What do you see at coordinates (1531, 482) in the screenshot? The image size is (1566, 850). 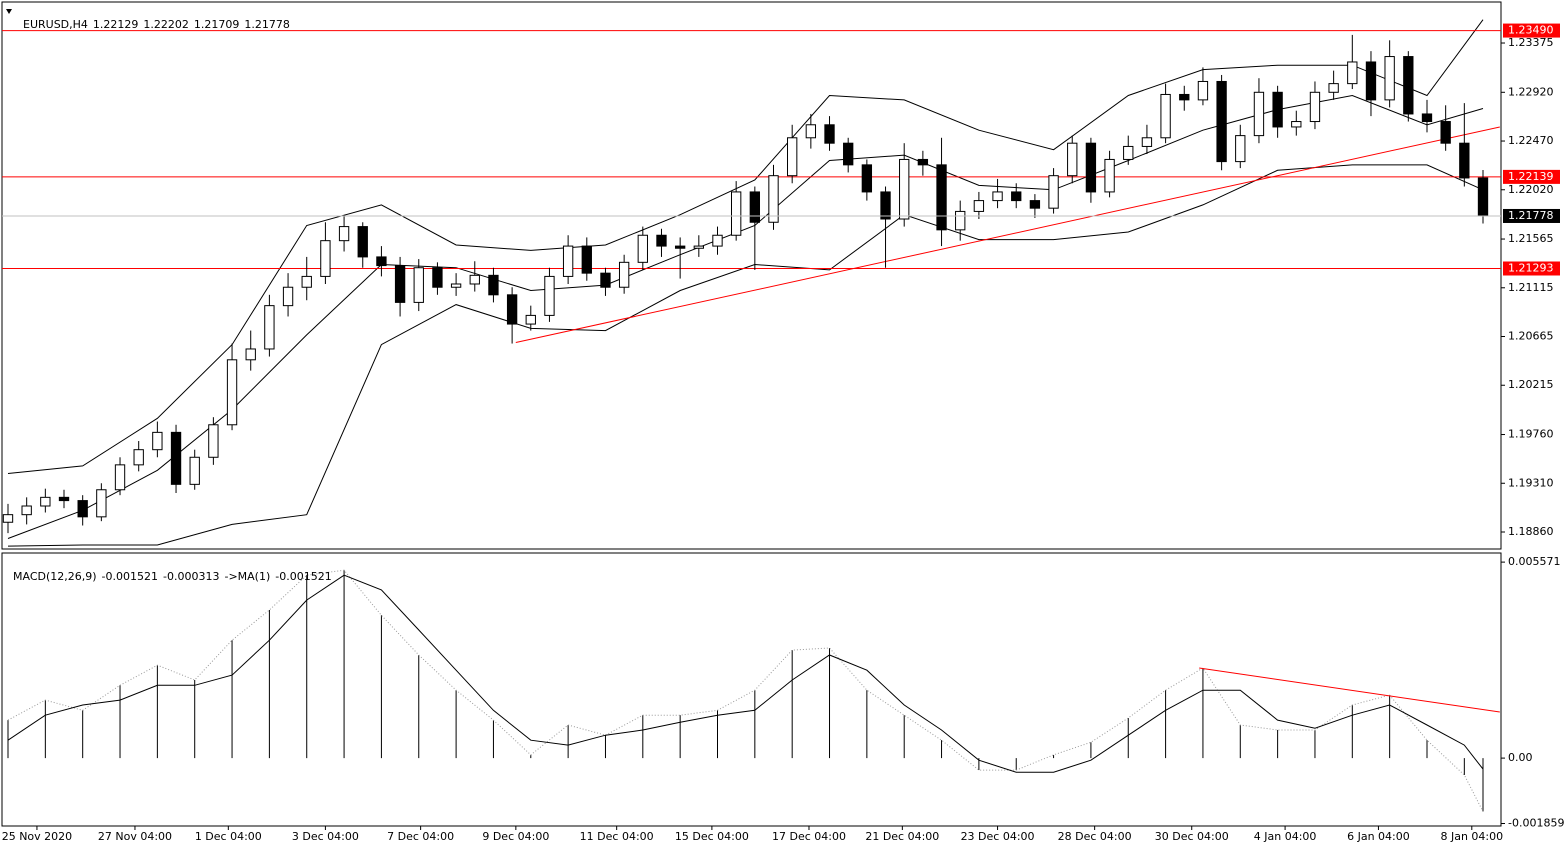 I see `y-tick-label: 1.19310` at bounding box center [1531, 482].